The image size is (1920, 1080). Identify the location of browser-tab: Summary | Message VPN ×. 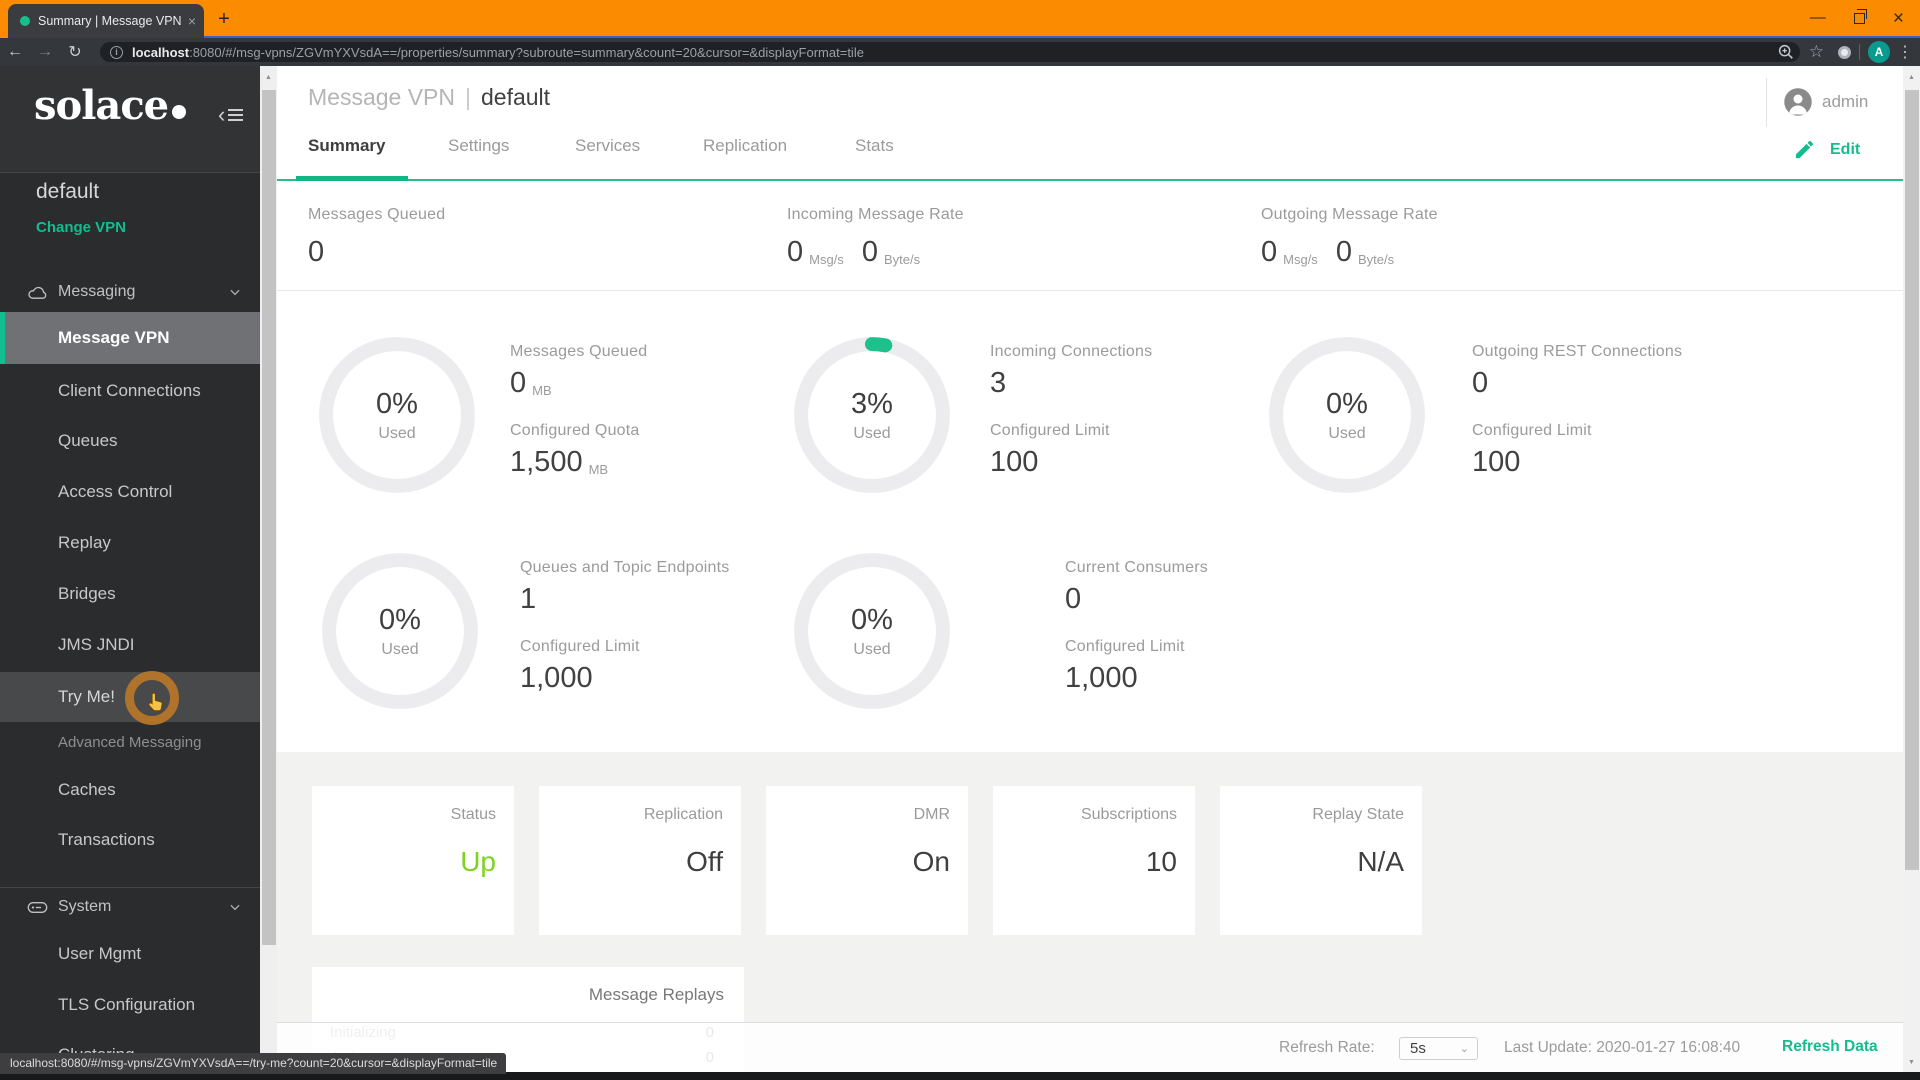
(106, 21).